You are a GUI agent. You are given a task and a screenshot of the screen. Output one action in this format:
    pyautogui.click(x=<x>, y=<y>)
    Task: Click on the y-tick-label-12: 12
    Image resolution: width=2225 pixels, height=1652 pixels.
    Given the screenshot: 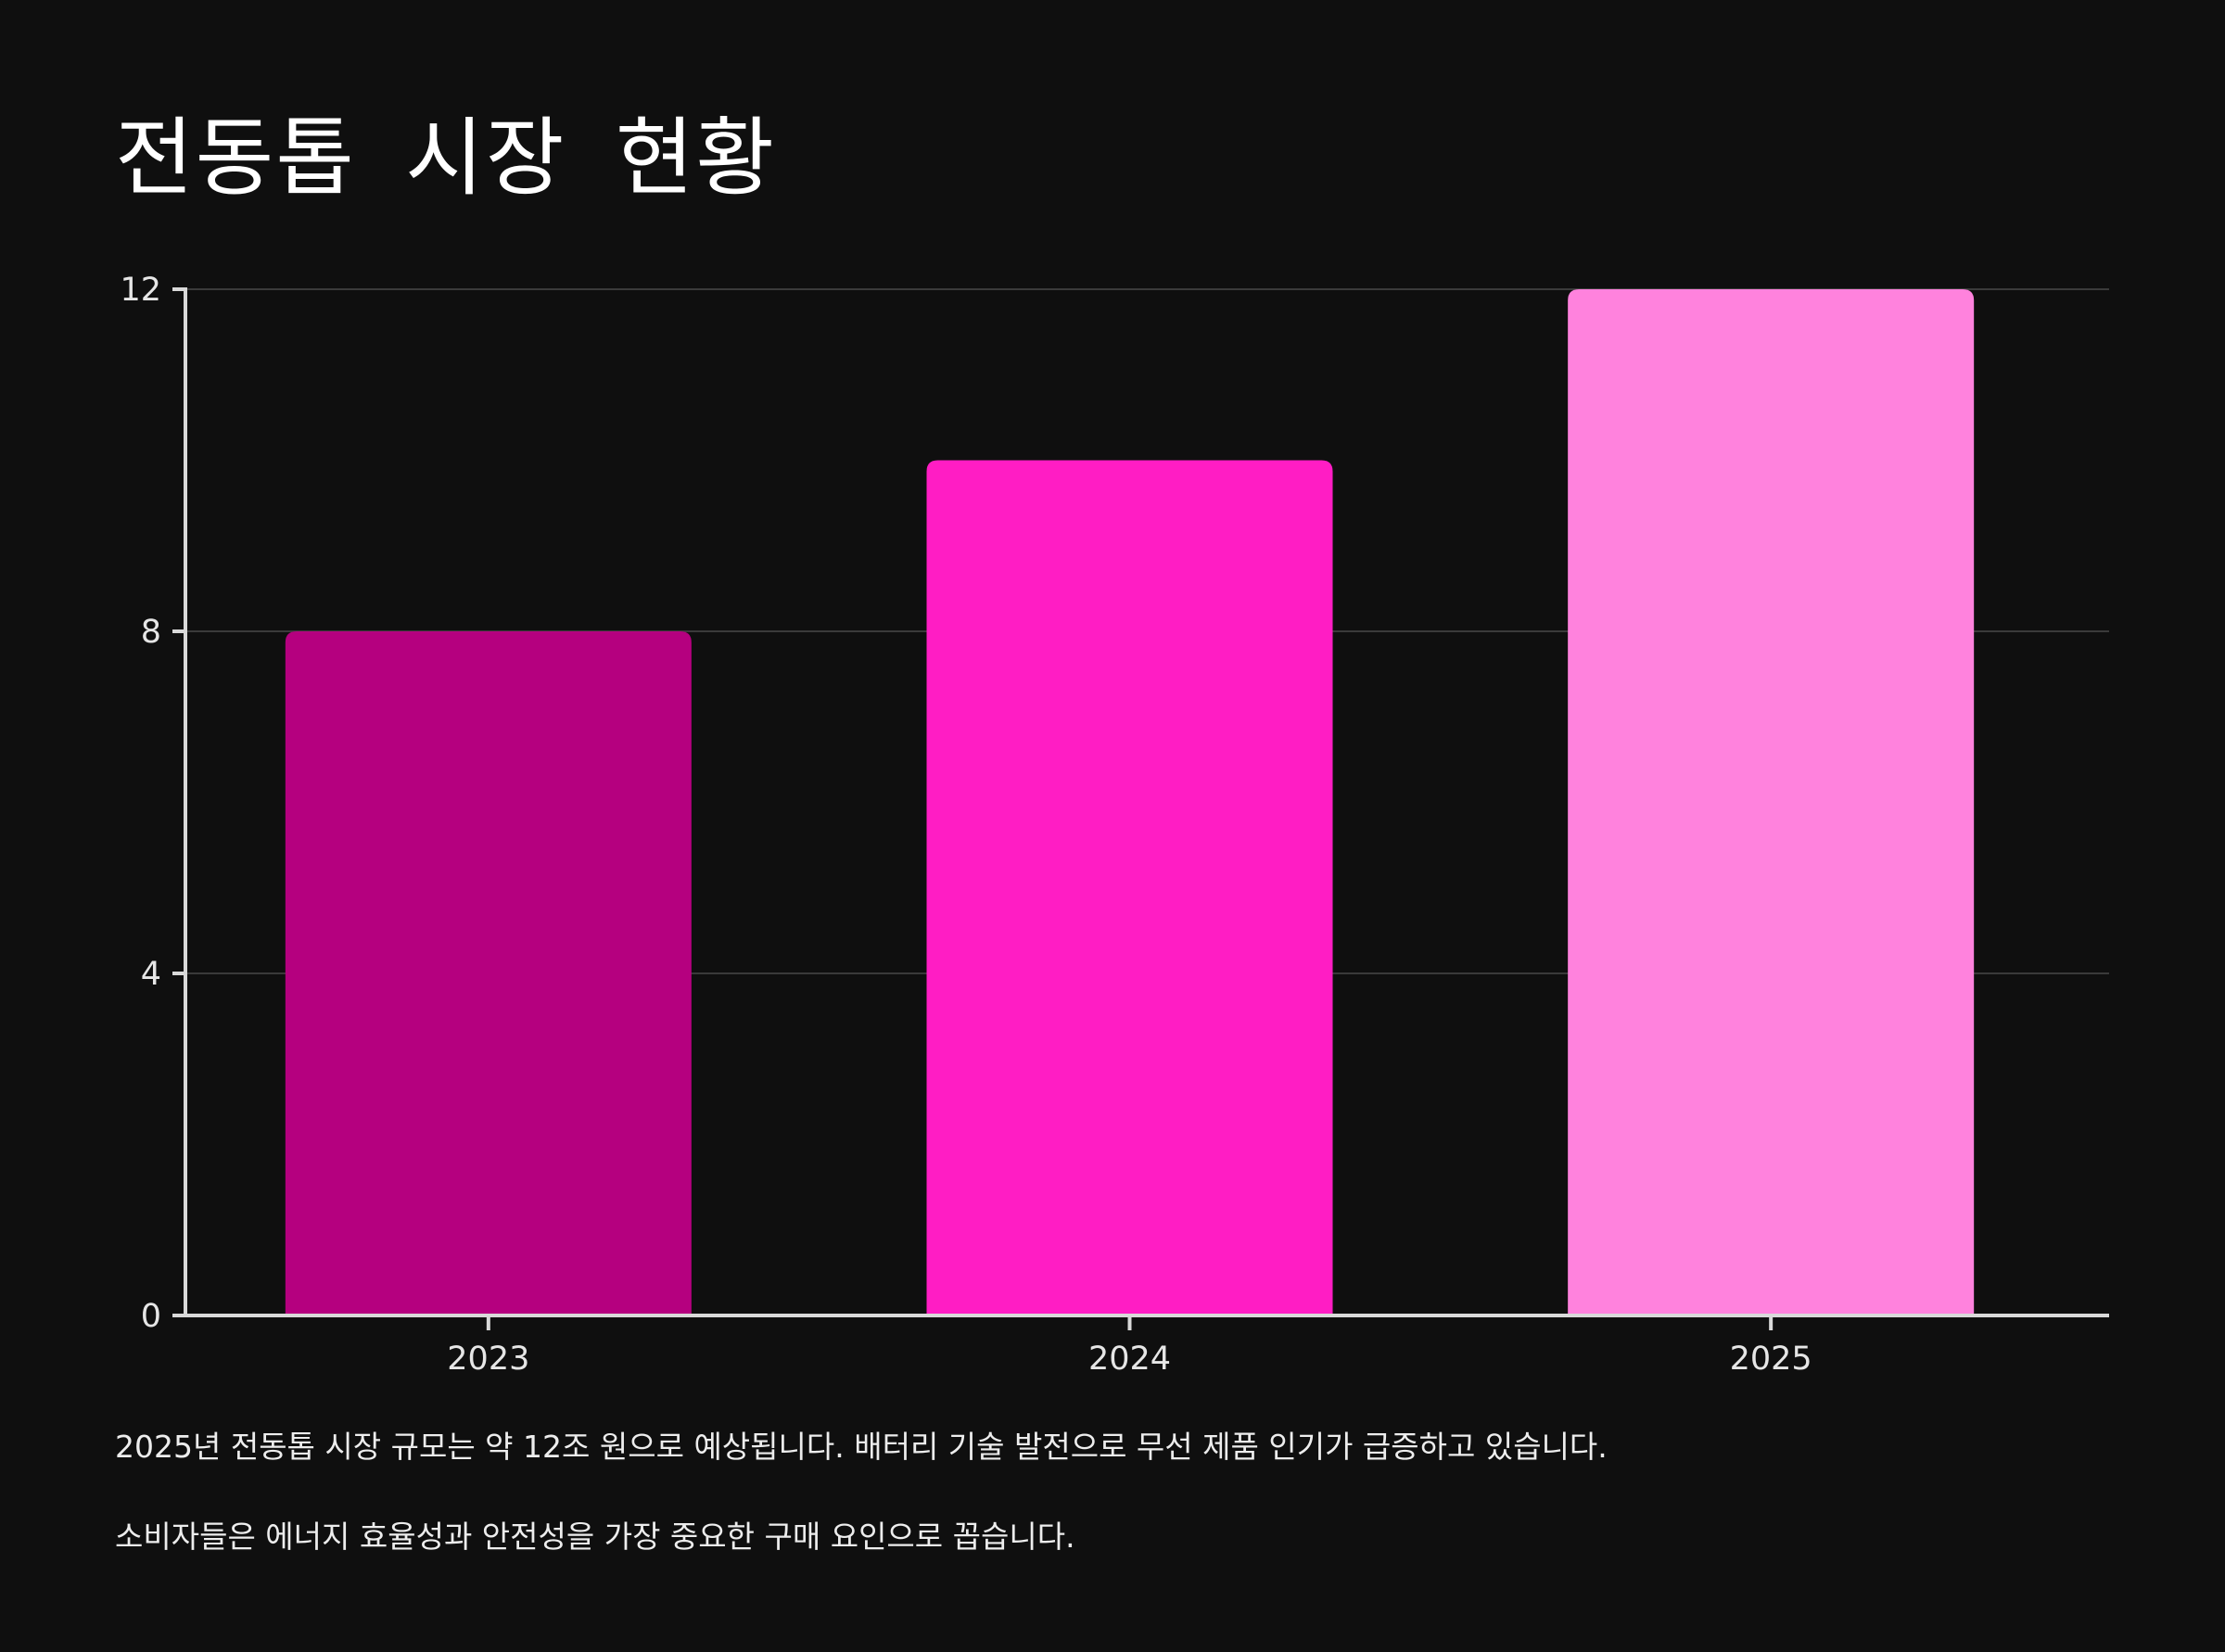 What is the action you would take?
    pyautogui.click(x=140, y=290)
    